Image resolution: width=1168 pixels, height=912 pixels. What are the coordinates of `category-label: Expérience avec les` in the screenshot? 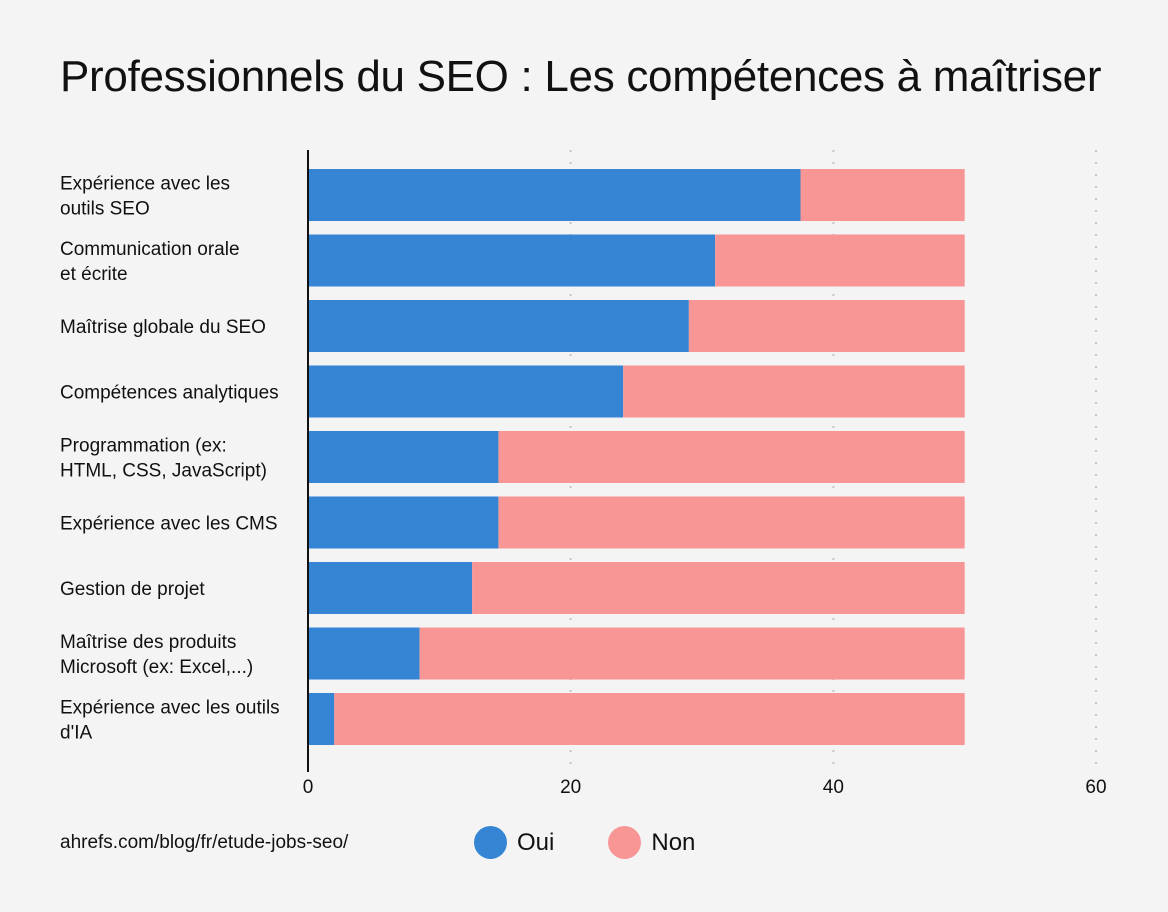 It's located at (145, 184).